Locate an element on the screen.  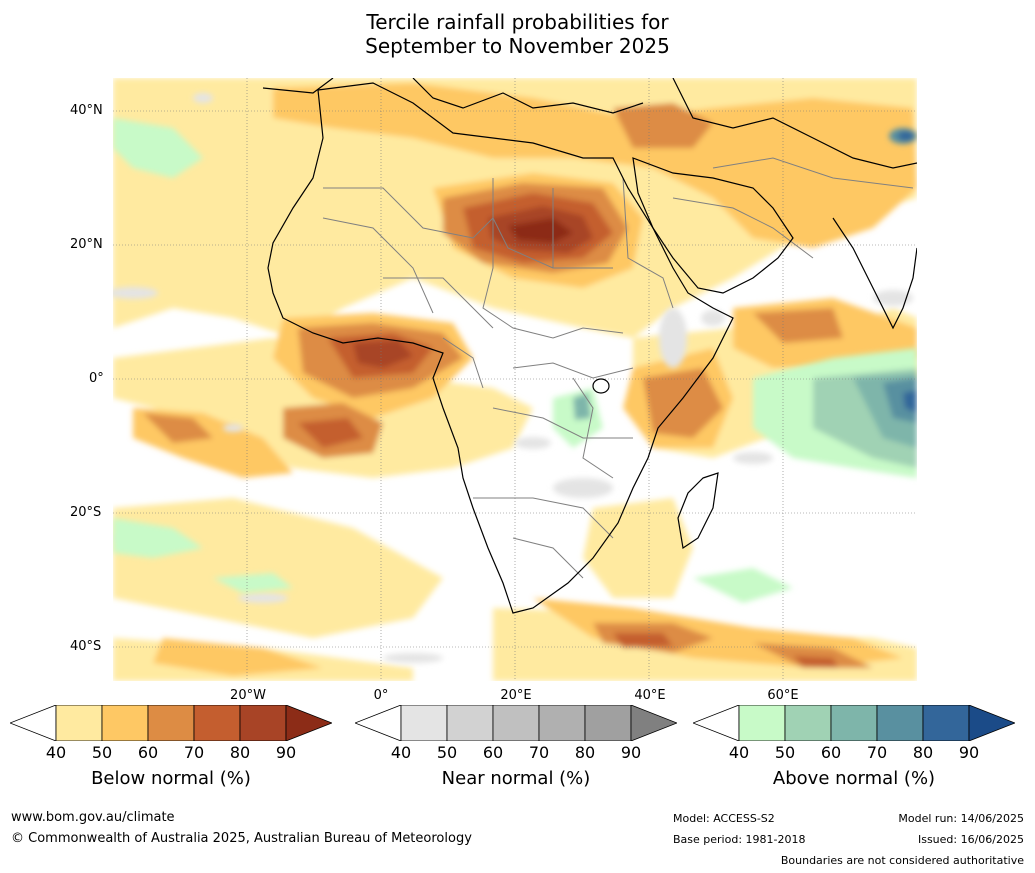
colorbar-below-label: Below normal (%) is located at coordinates (171, 778).